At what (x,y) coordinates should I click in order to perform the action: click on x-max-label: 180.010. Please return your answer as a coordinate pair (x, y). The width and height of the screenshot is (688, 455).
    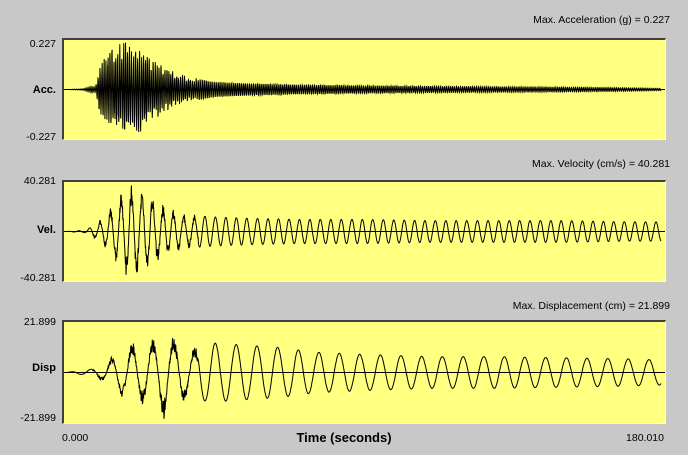
    Looking at the image, I should click on (645, 438).